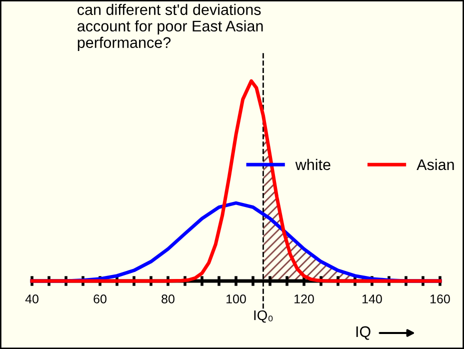 This screenshot has width=464, height=349. What do you see at coordinates (363, 333) in the screenshot?
I see `x-axis-title: IQ` at bounding box center [363, 333].